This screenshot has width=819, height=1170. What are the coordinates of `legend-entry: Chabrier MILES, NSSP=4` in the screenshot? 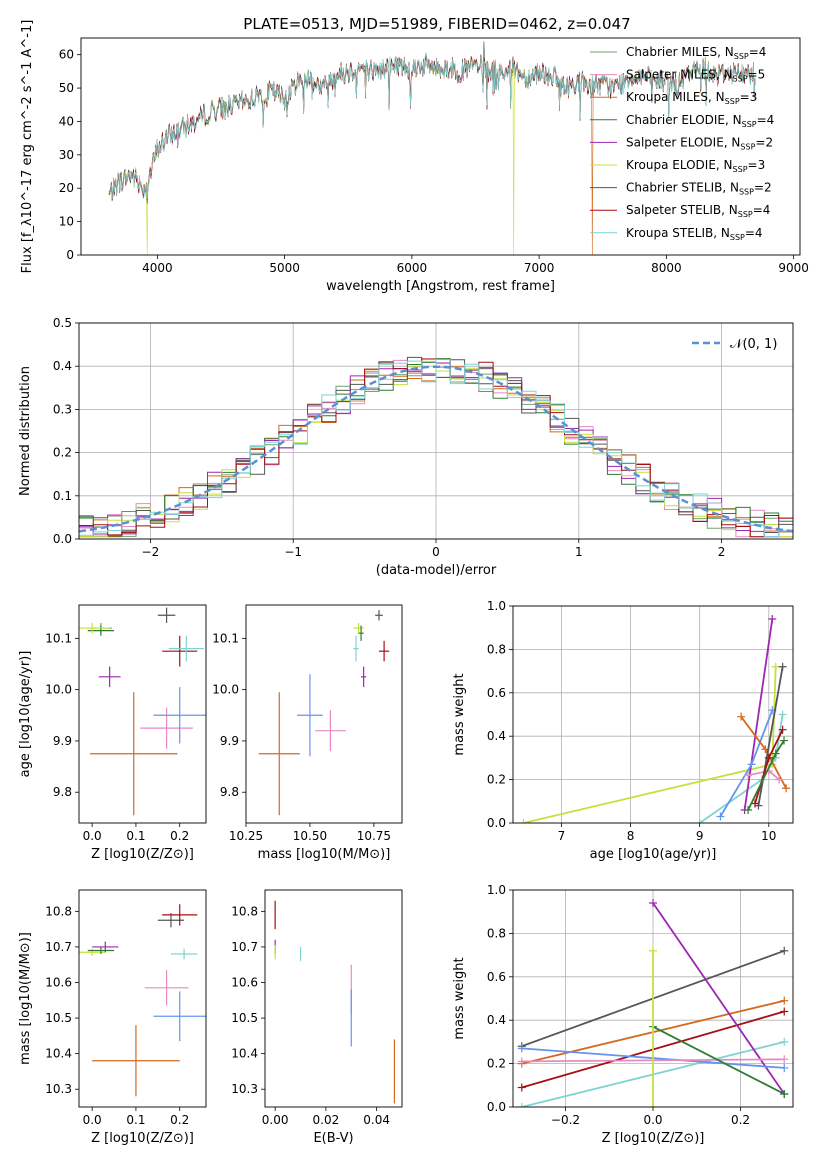 It's located at (696, 53).